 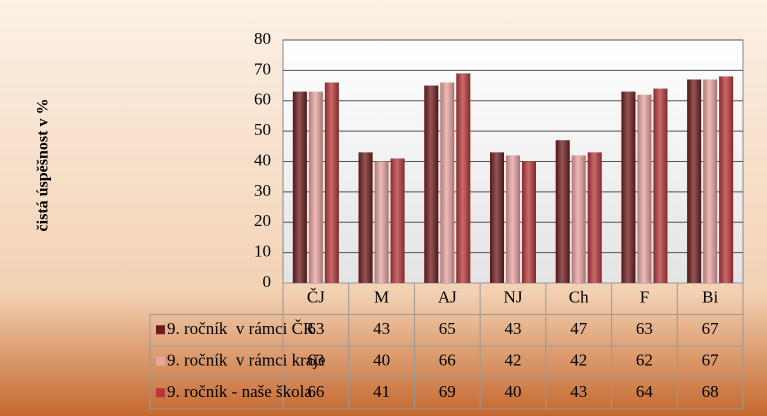 What do you see at coordinates (381, 391) in the screenshot?
I see `table-value: 41` at bounding box center [381, 391].